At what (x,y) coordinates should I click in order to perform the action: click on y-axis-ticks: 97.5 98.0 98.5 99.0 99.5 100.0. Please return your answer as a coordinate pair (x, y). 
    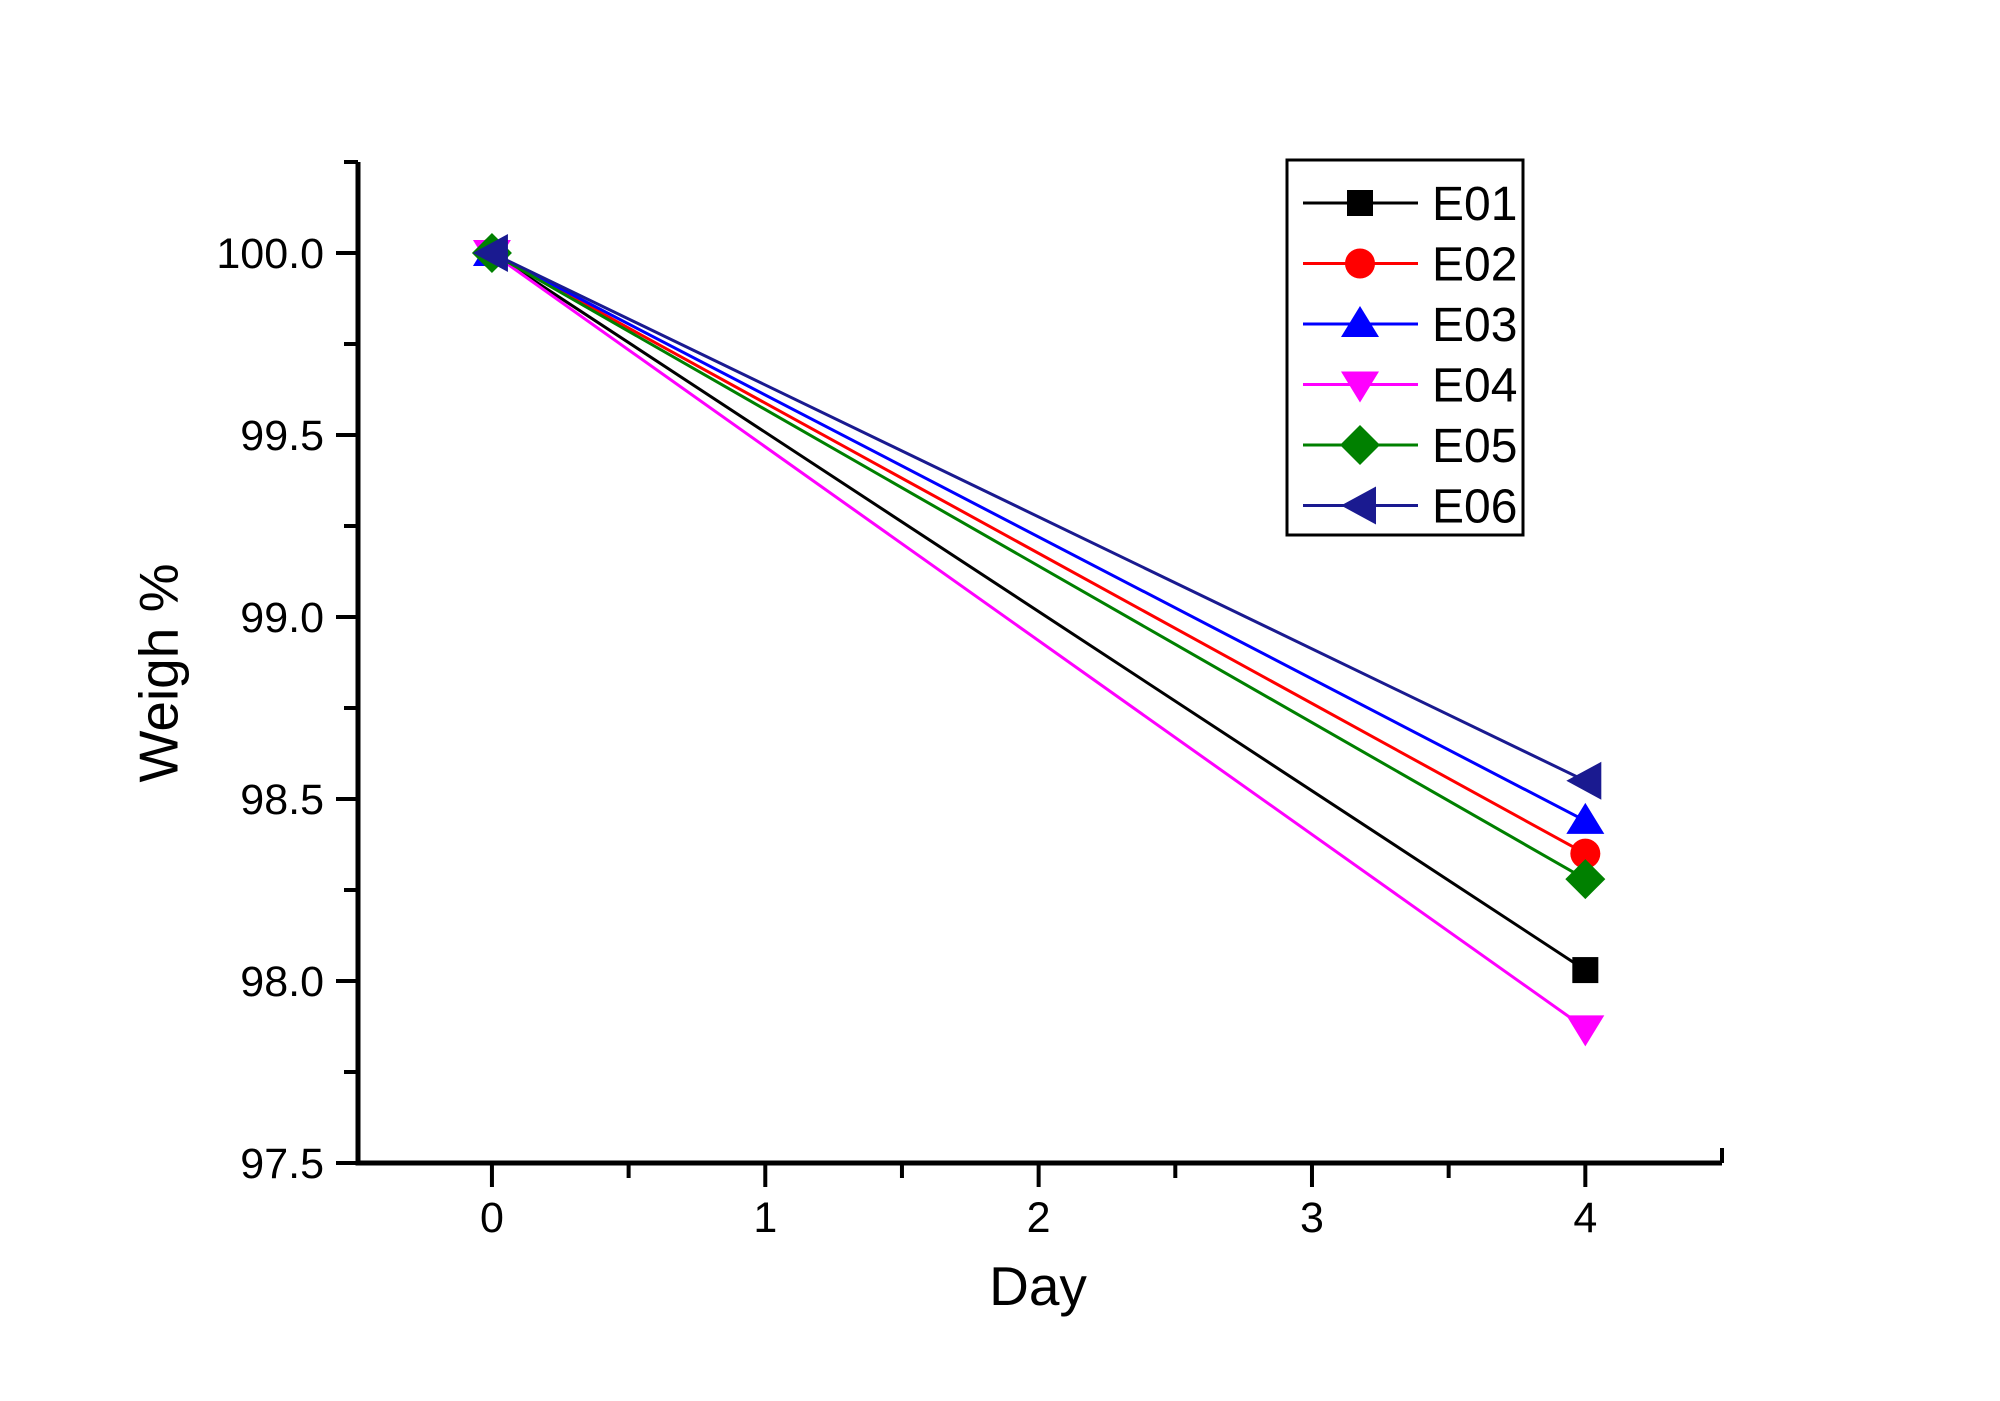
    Looking at the image, I should click on (287, 674).